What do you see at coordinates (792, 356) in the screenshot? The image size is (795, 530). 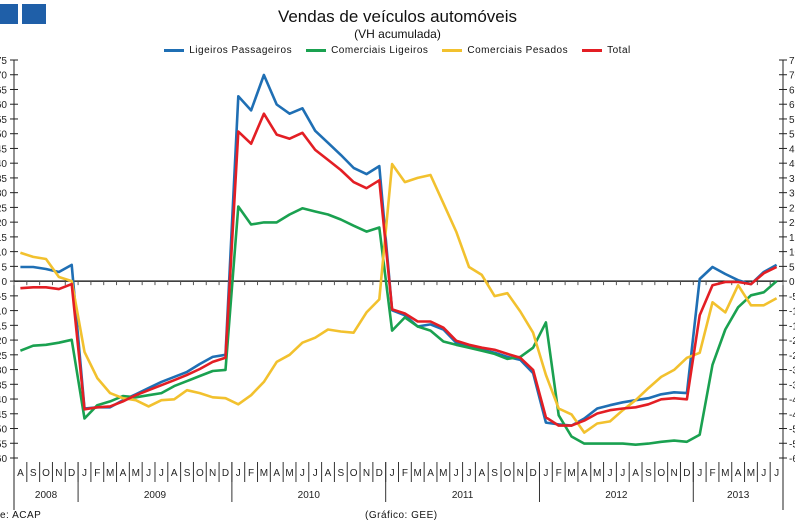 I see `y-tick-label-right: -25` at bounding box center [792, 356].